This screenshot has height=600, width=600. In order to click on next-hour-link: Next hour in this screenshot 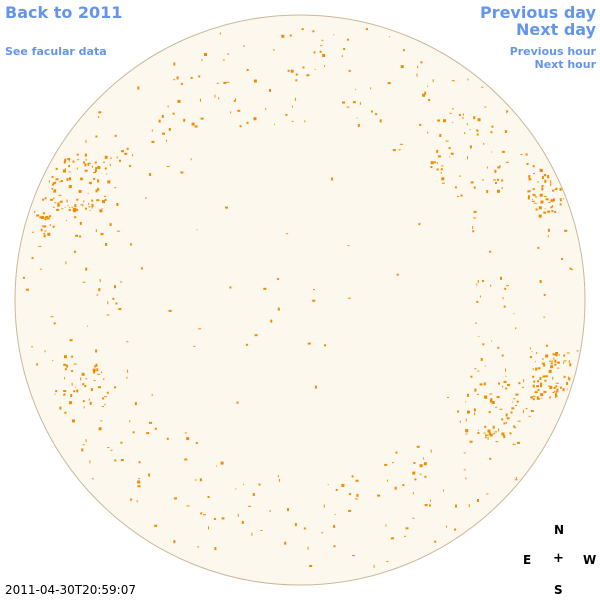, I will do `click(565, 64)`.